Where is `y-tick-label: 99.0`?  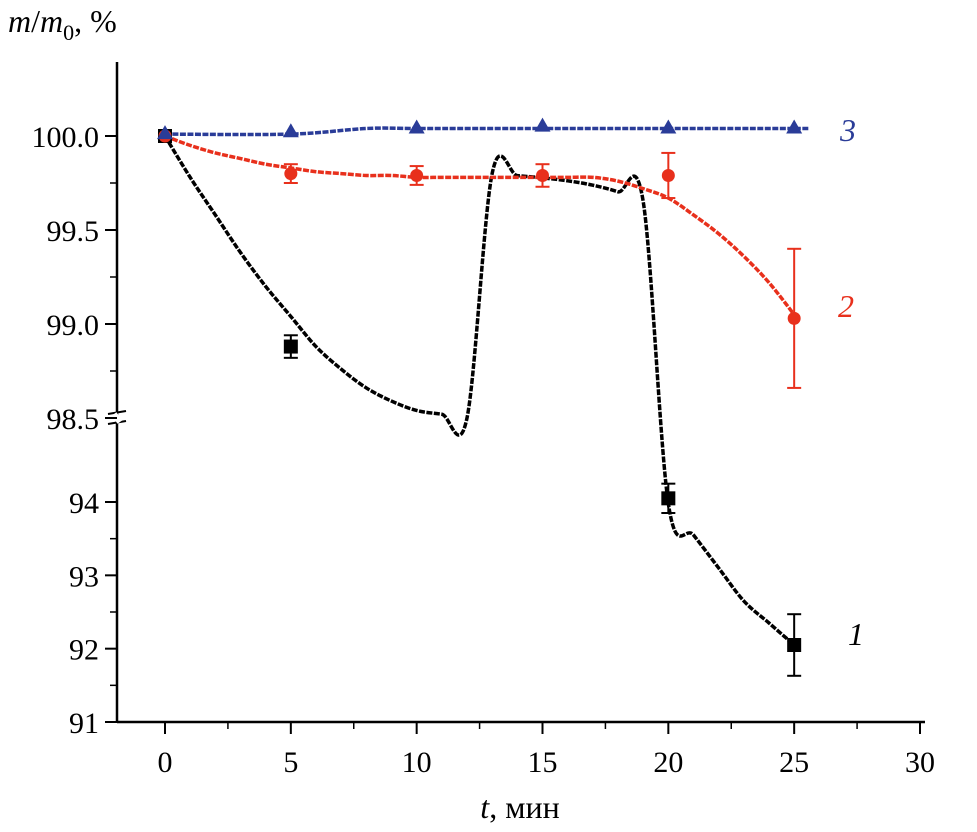 y-tick-label: 99.0 is located at coordinates (73, 325).